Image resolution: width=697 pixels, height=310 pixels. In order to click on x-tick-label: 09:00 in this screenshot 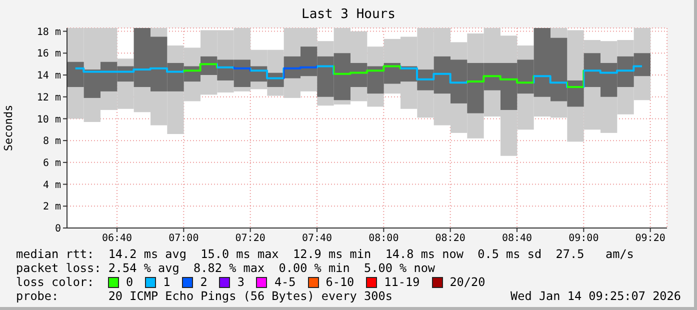, I will do `click(583, 238)`.